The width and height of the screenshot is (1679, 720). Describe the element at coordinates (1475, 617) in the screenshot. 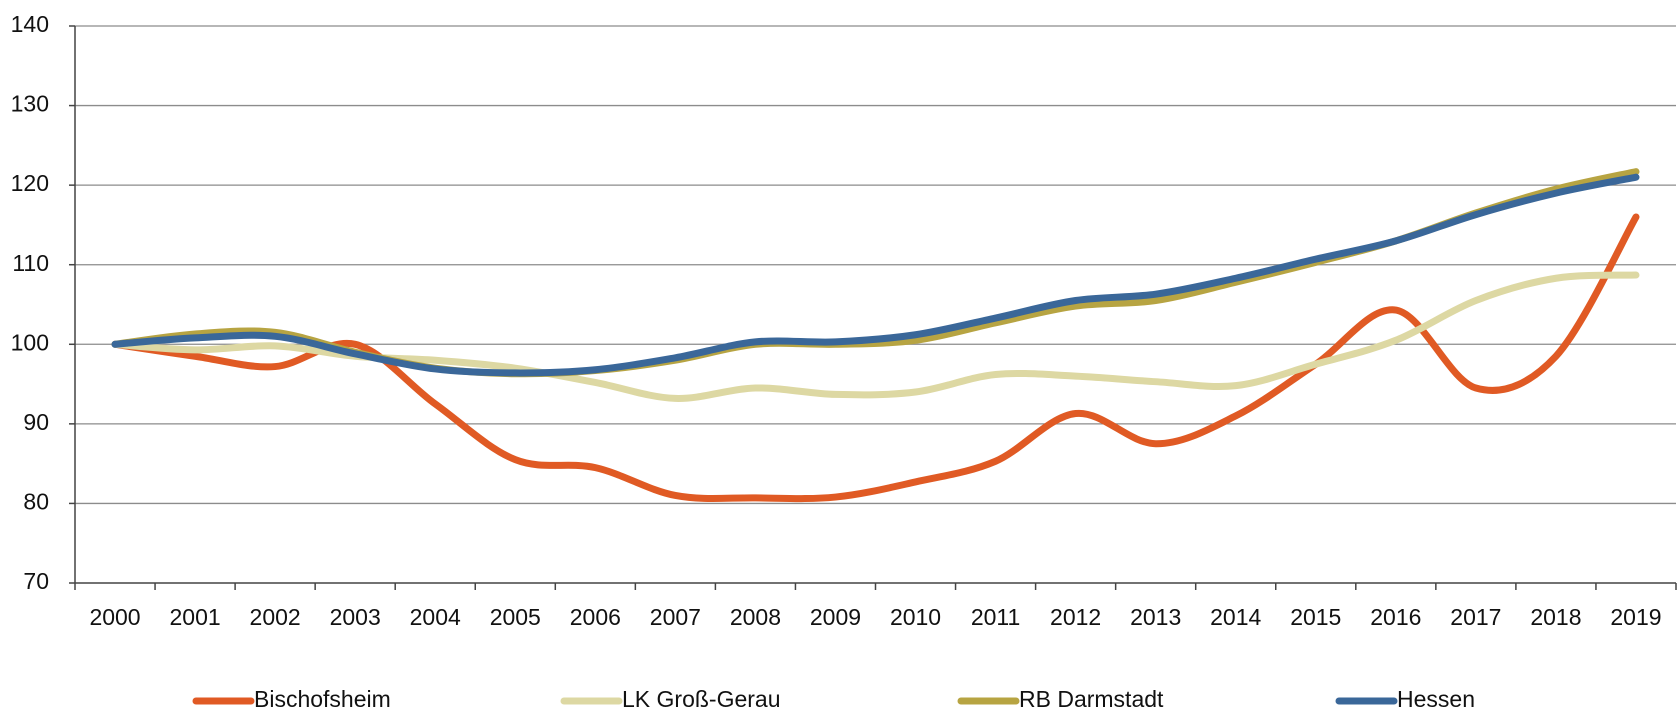

I see `x-tick-label: 2017` at that location.